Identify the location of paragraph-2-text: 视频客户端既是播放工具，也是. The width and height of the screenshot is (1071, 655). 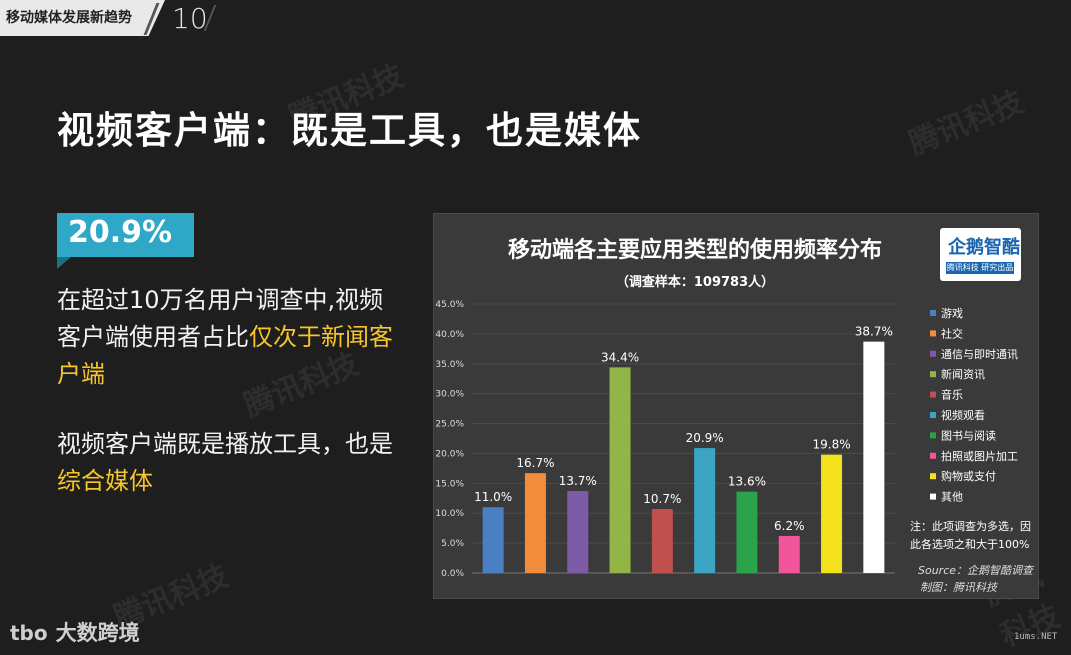
(225, 444).